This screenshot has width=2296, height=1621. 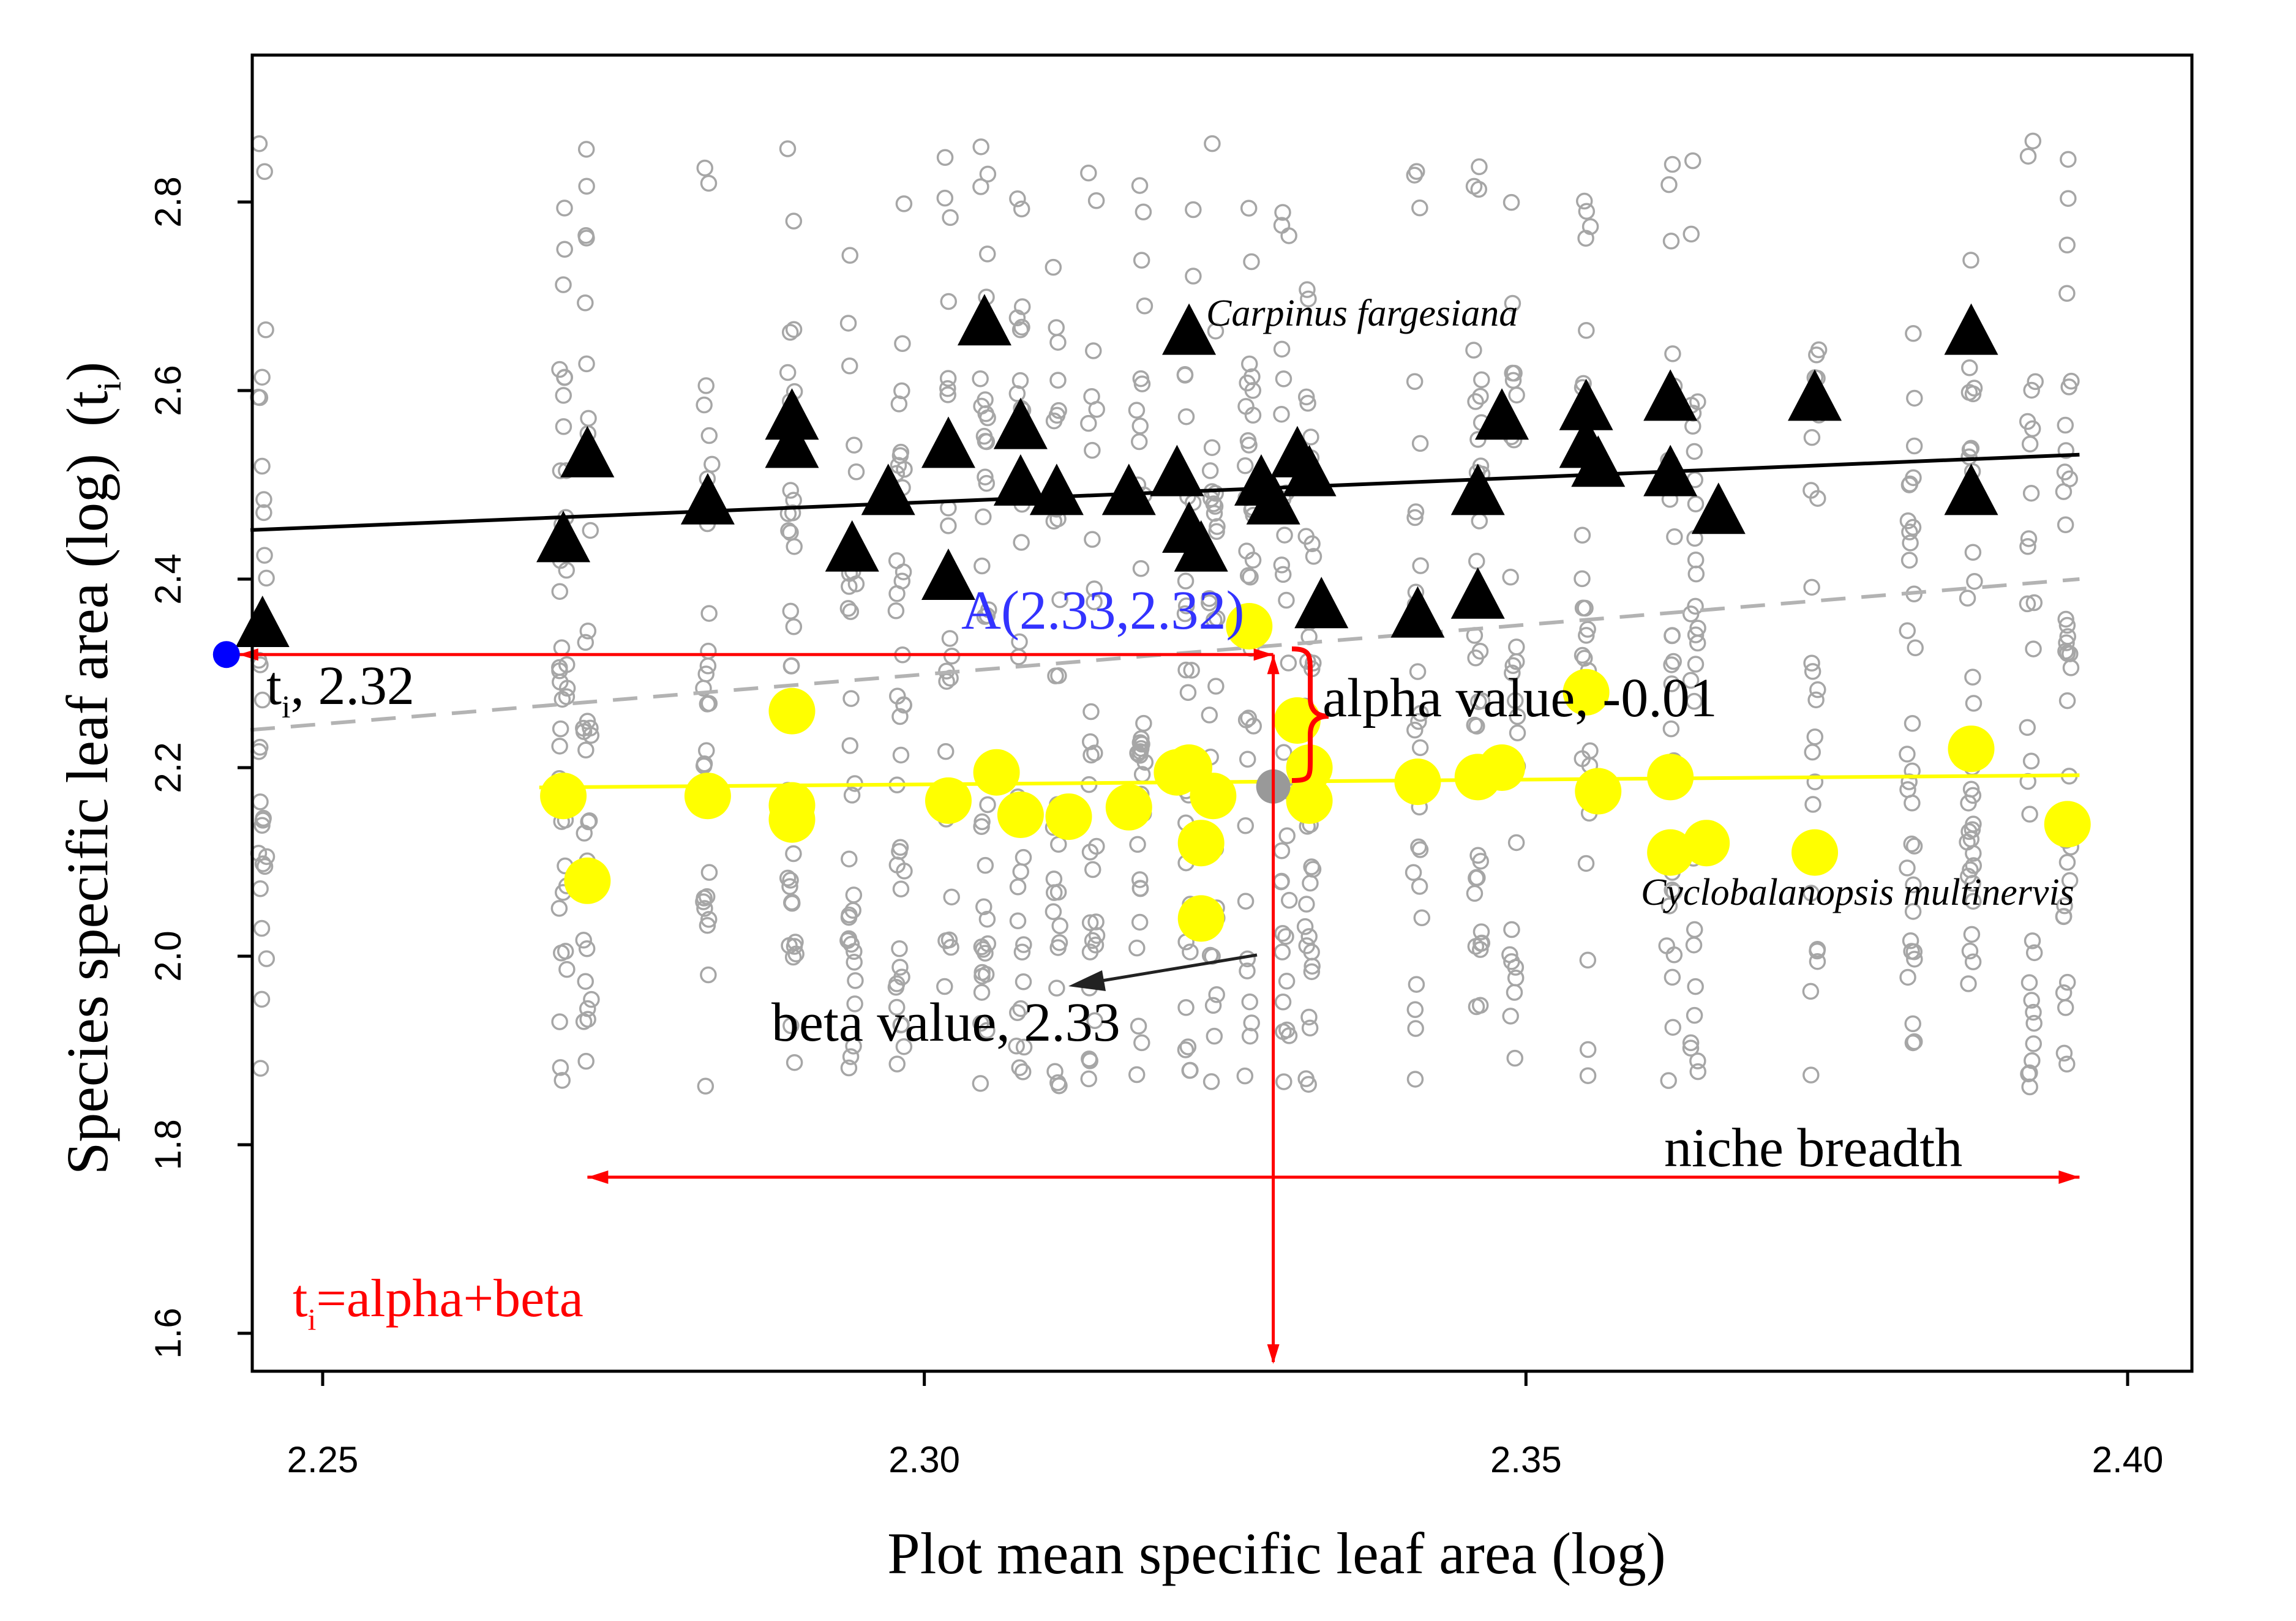 What do you see at coordinates (2128, 1459) in the screenshot?
I see `x-tick-label: 2.40` at bounding box center [2128, 1459].